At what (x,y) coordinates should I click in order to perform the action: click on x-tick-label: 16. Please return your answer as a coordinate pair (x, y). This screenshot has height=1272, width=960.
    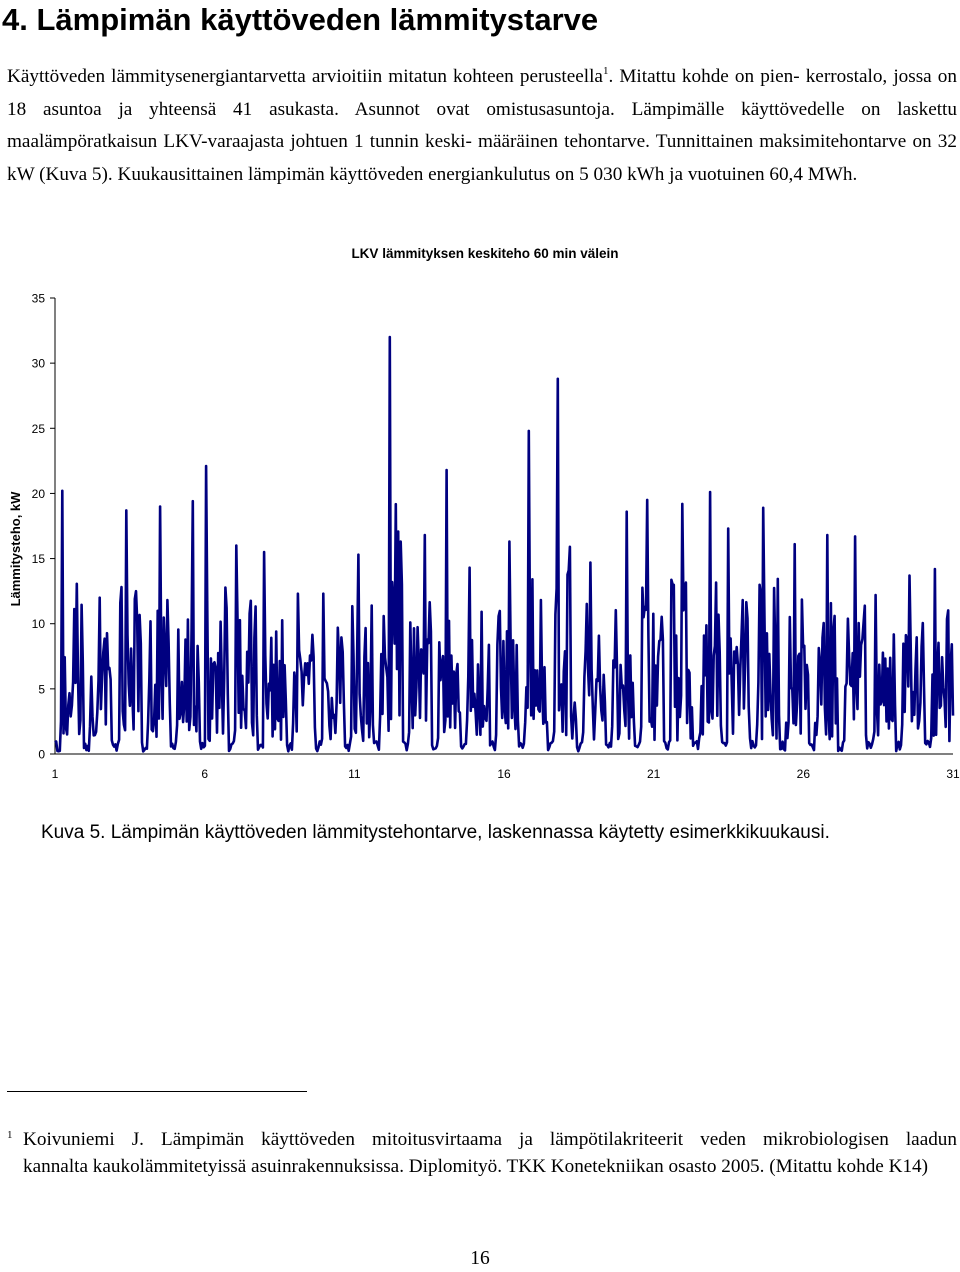
    Looking at the image, I should click on (504, 774).